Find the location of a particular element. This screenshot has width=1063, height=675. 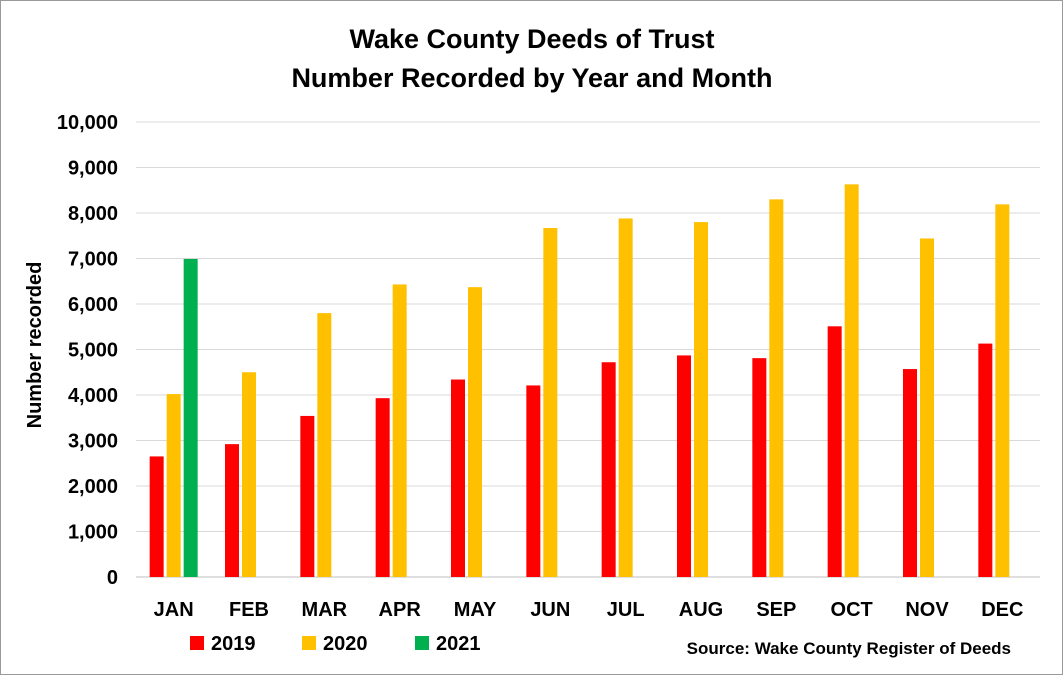

bar-2020-jul is located at coordinates (625, 397).